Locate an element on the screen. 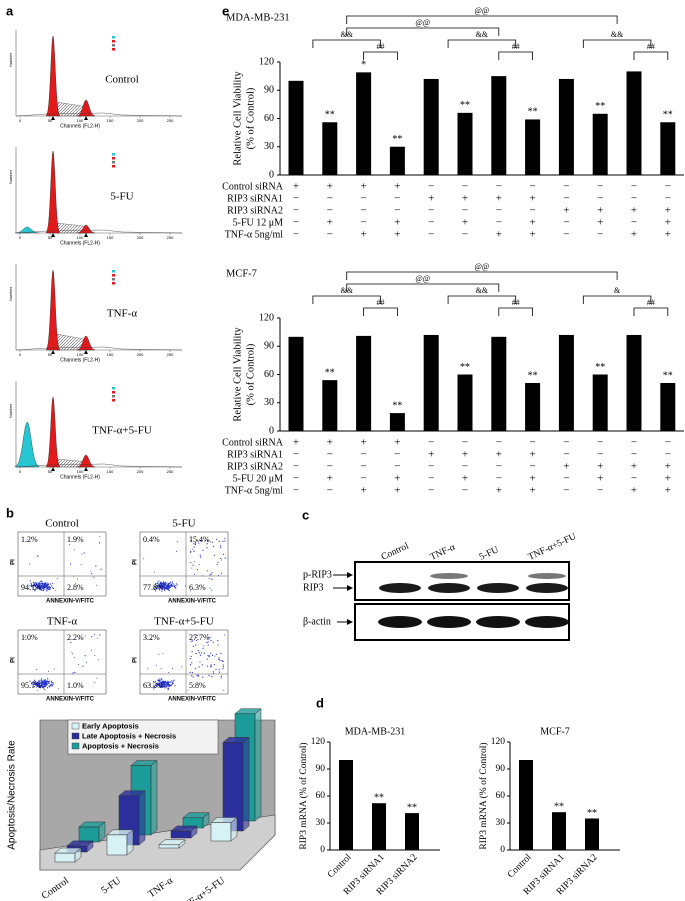 The height and width of the screenshot is (901, 685). y-tick-label: 30 is located at coordinates (269, 146).